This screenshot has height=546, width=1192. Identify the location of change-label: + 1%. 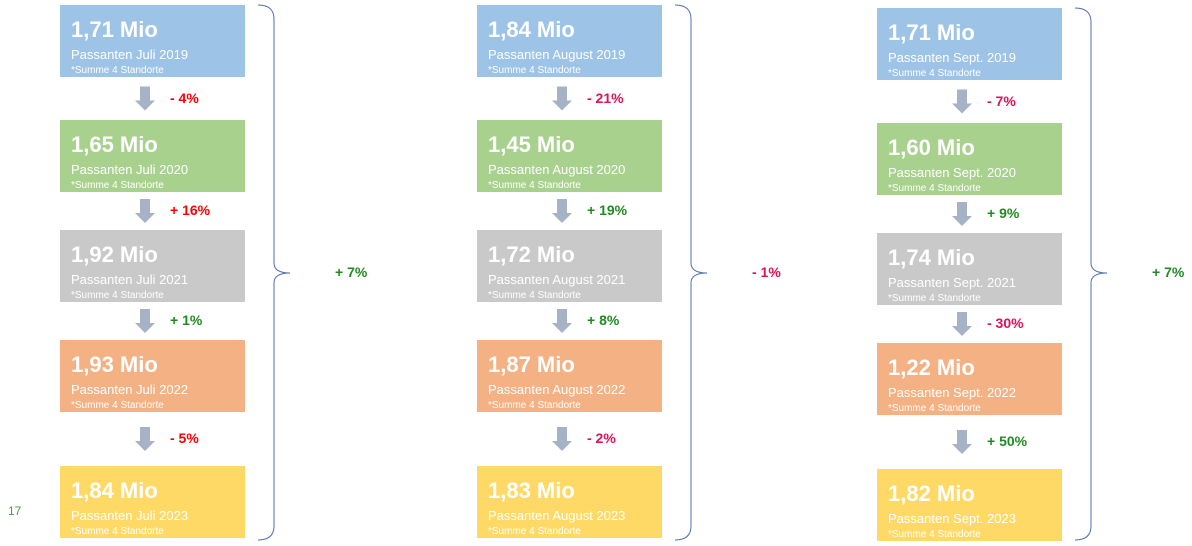
(186, 320).